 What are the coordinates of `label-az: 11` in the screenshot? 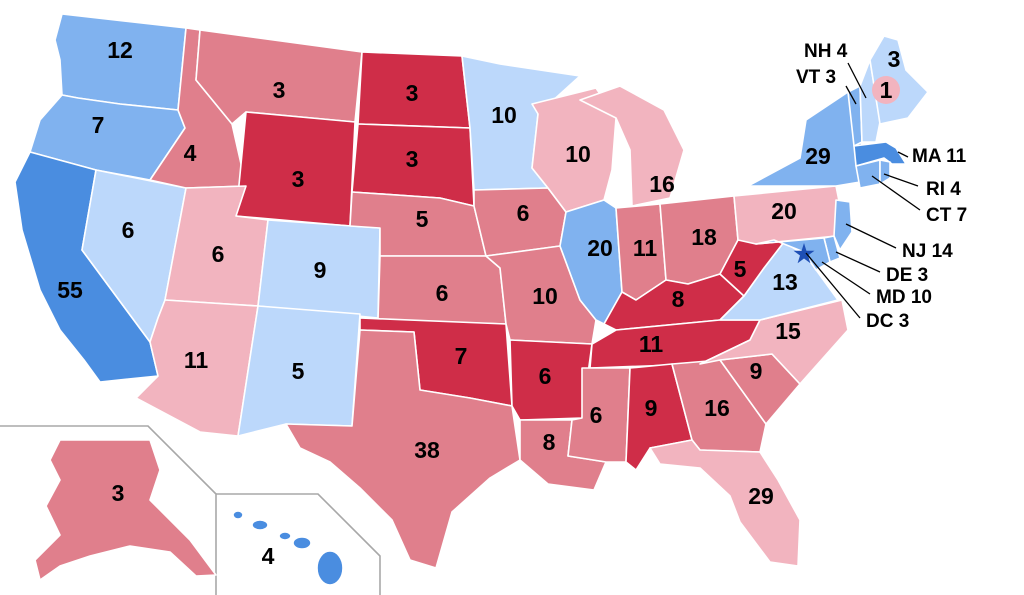 It's located at (196, 360).